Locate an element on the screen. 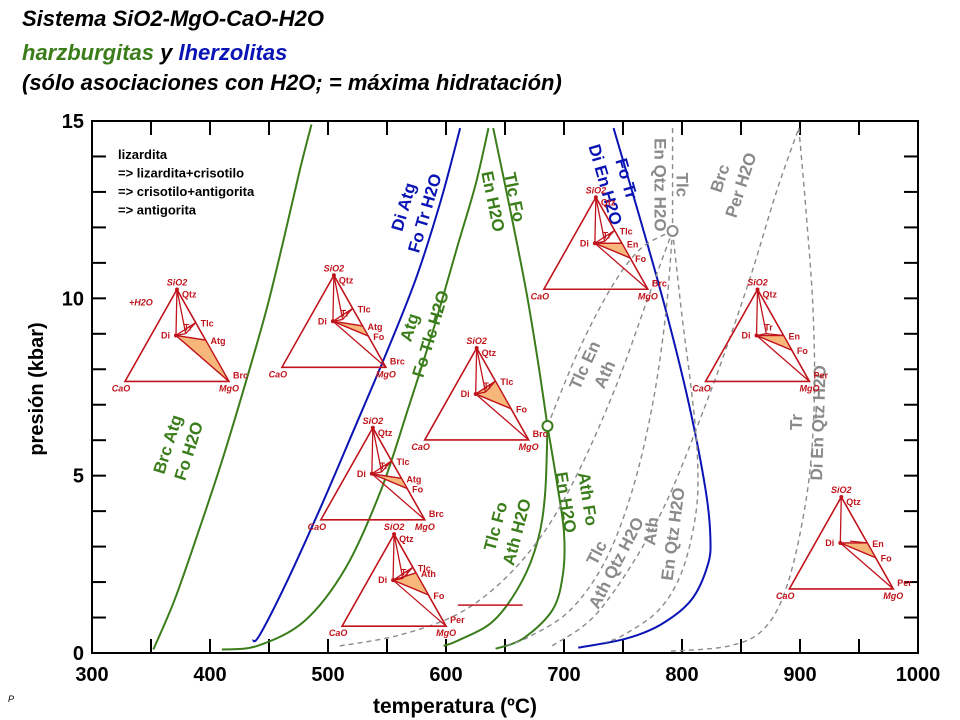 The width and height of the screenshot is (960, 720). ternary-tri-1: SiO2 Qtz Di Tr Tlc Atg Brc CaO MgO +H2O is located at coordinates (180, 335).